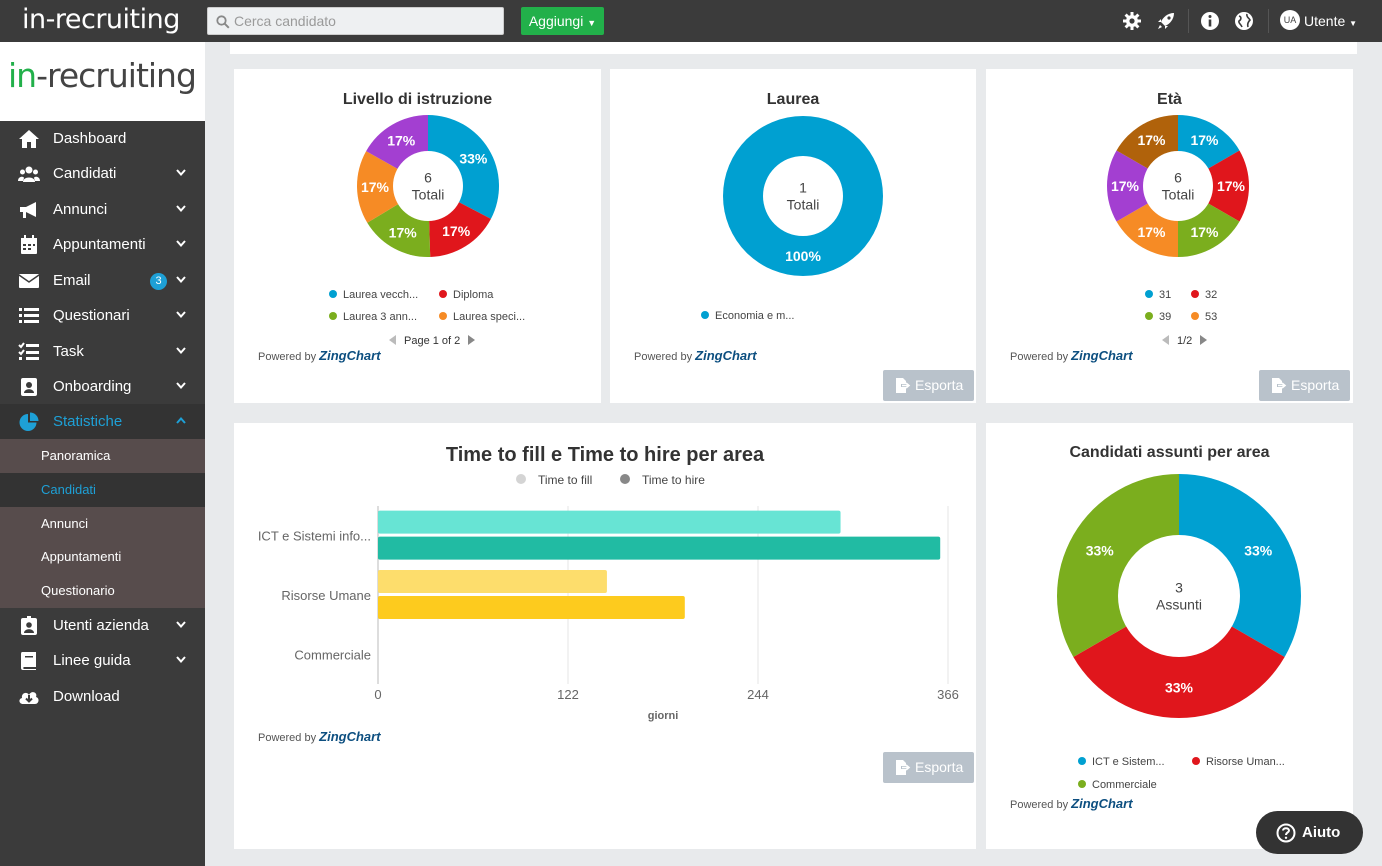 Image resolution: width=1382 pixels, height=866 pixels. I want to click on sidebar-item-utenti-azienda: Utenti azienda, so click(102, 625).